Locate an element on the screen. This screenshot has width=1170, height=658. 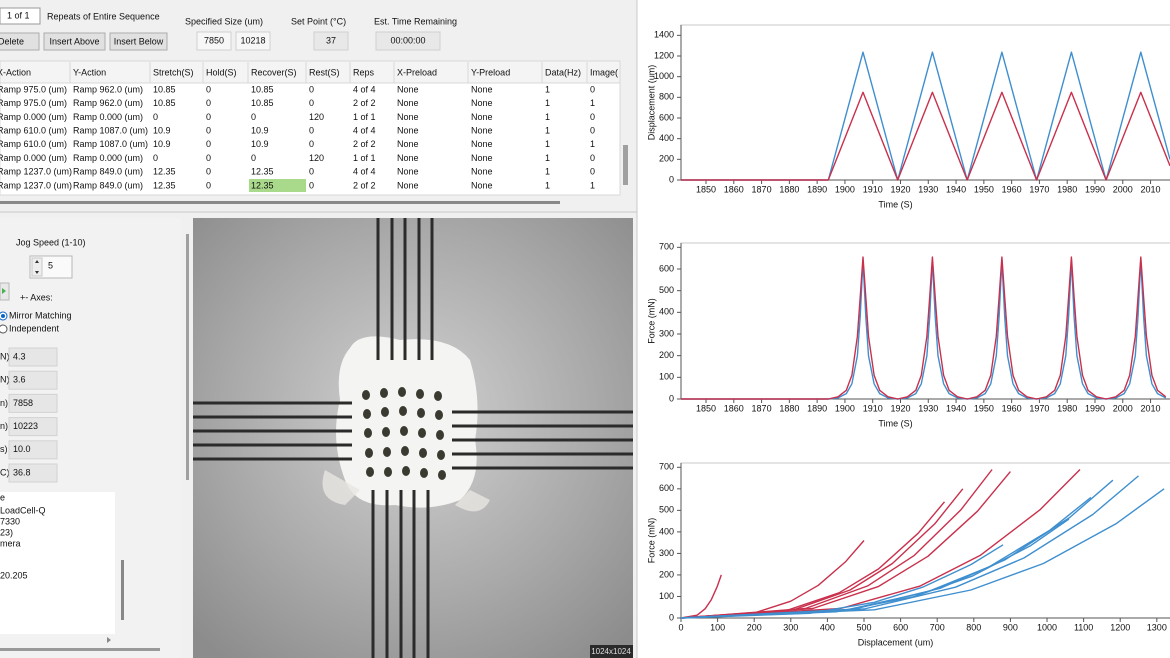
spinner-buttons is located at coordinates (37, 267).